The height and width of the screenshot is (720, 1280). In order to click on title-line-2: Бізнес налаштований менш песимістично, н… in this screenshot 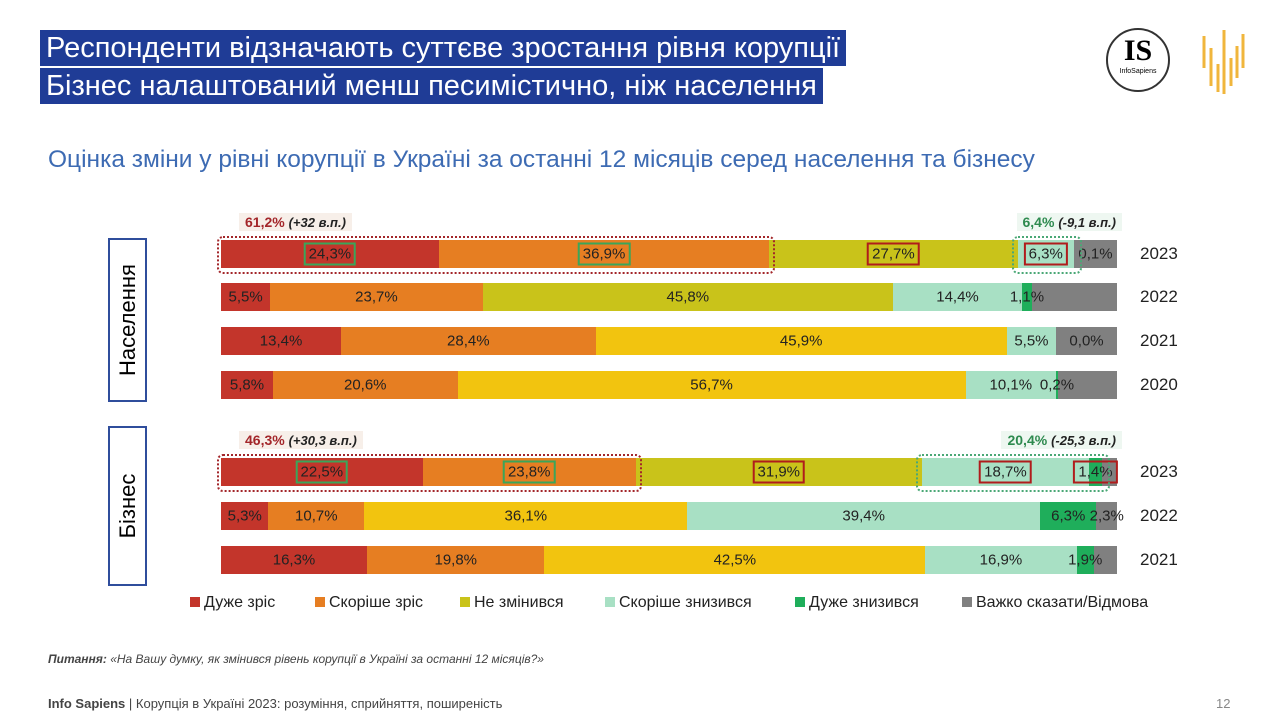, I will do `click(431, 86)`.